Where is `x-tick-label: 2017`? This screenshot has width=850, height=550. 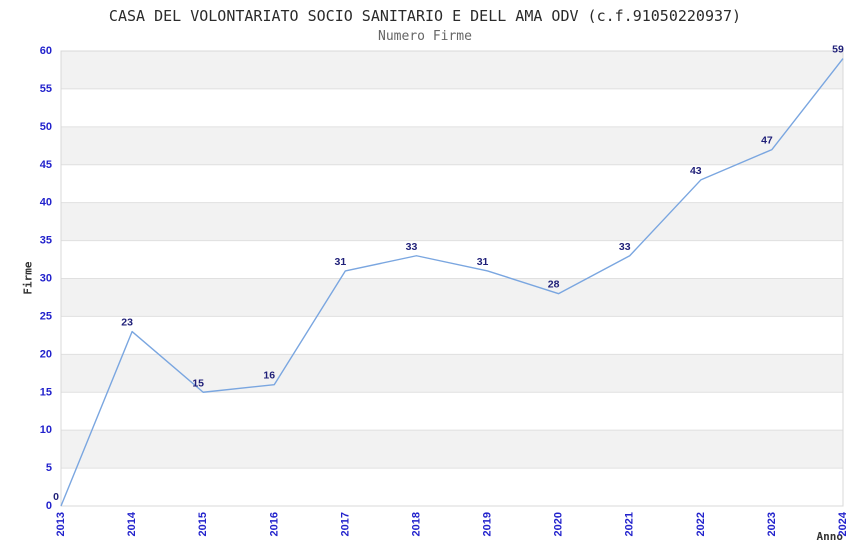
x-tick-label: 2017 is located at coordinates (345, 524).